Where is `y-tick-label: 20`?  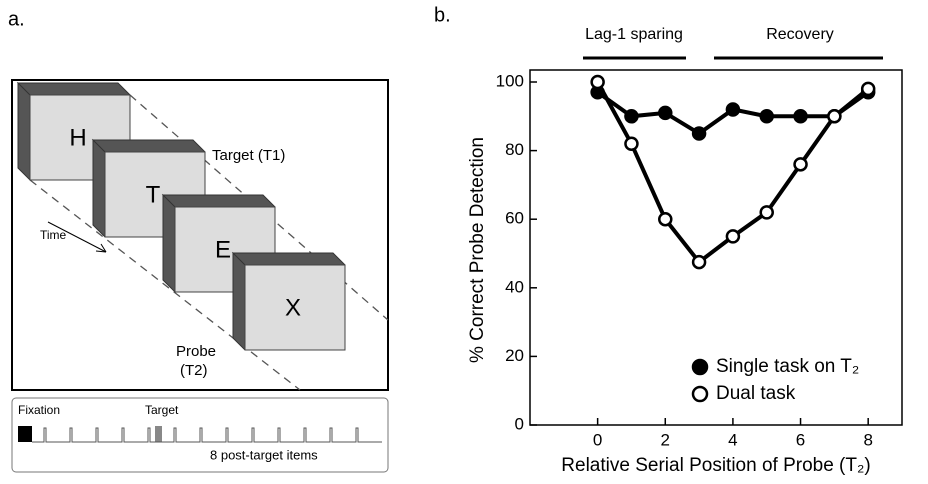
y-tick-label: 20 is located at coordinates (514, 355).